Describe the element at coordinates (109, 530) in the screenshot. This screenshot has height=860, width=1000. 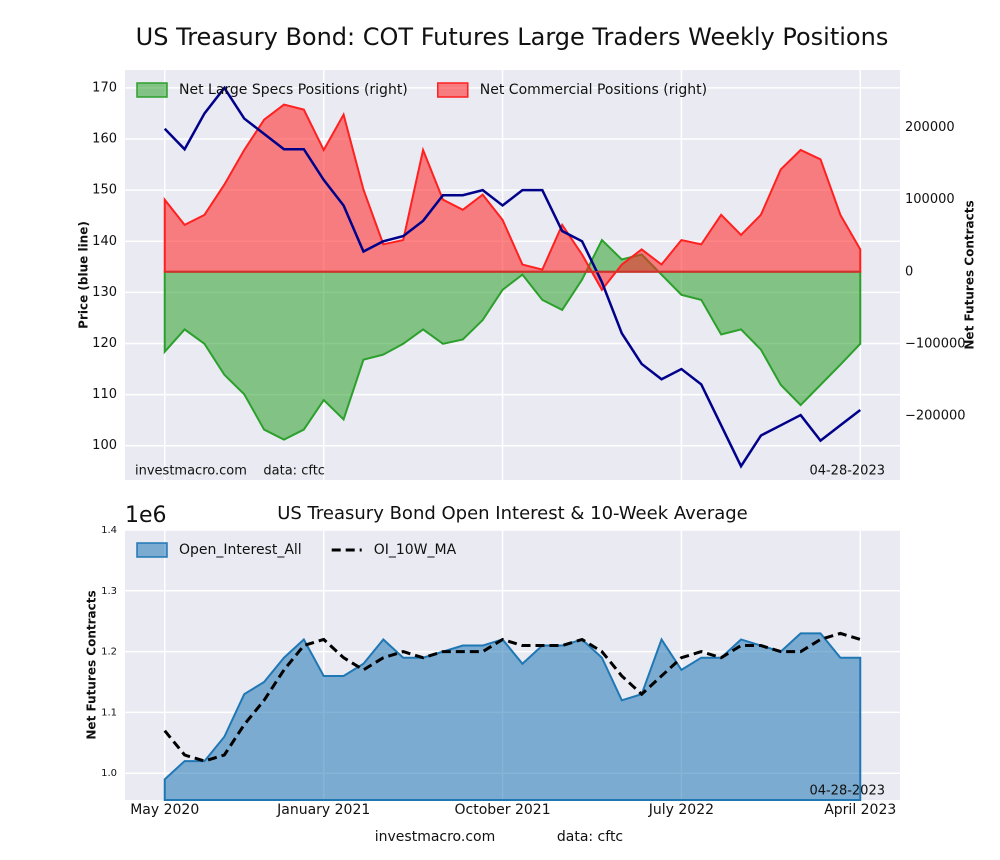
I see `y-tick-label: 1.4` at that location.